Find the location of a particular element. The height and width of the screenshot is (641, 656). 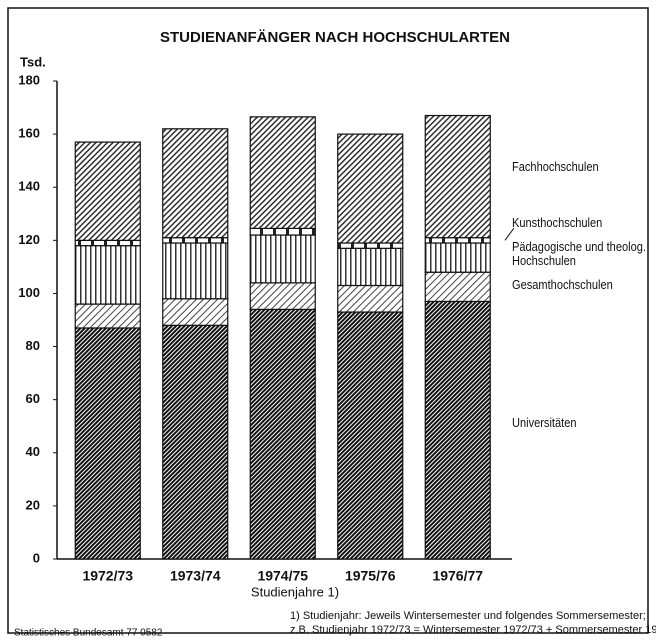

y-tick-label: 80 is located at coordinates (33, 345).